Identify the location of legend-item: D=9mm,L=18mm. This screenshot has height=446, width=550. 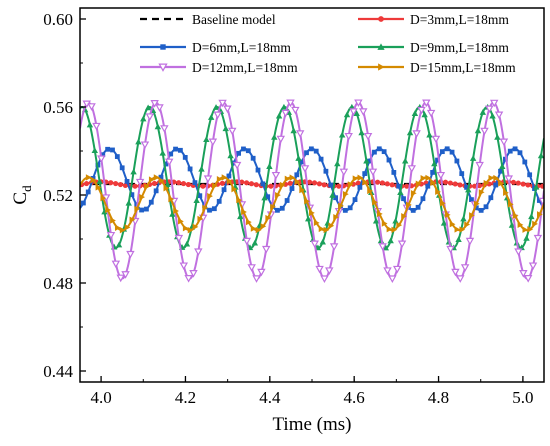
(433, 47).